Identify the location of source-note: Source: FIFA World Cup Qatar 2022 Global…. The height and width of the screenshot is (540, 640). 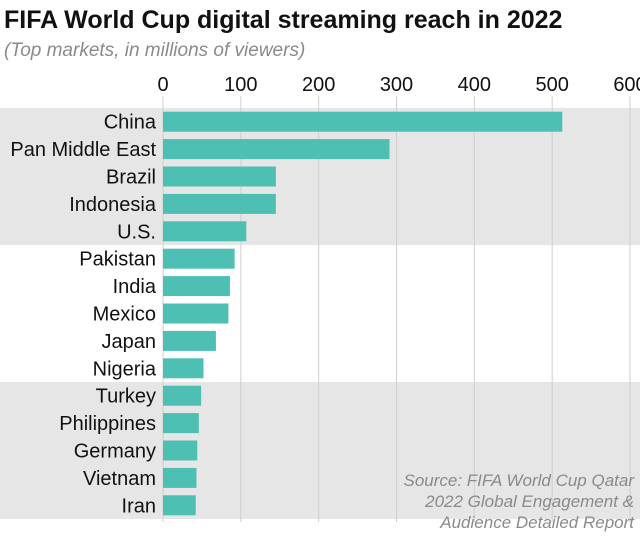
(484, 501).